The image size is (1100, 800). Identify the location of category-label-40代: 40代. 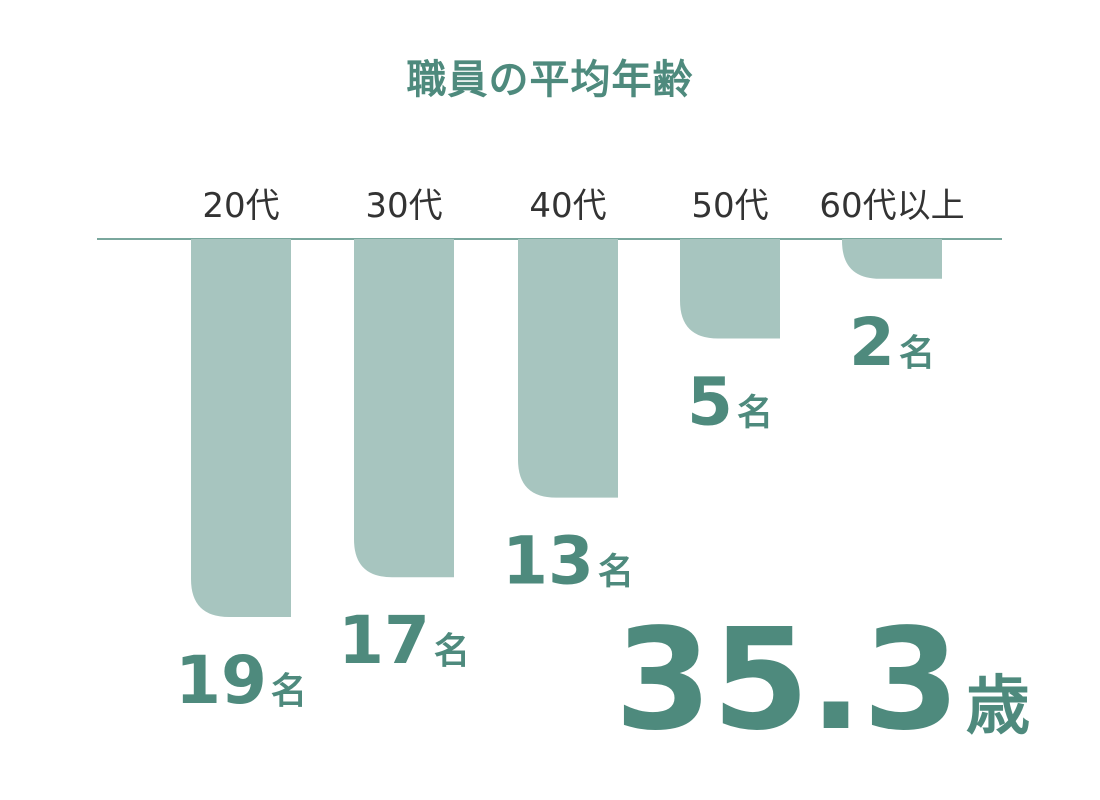
(567, 206).